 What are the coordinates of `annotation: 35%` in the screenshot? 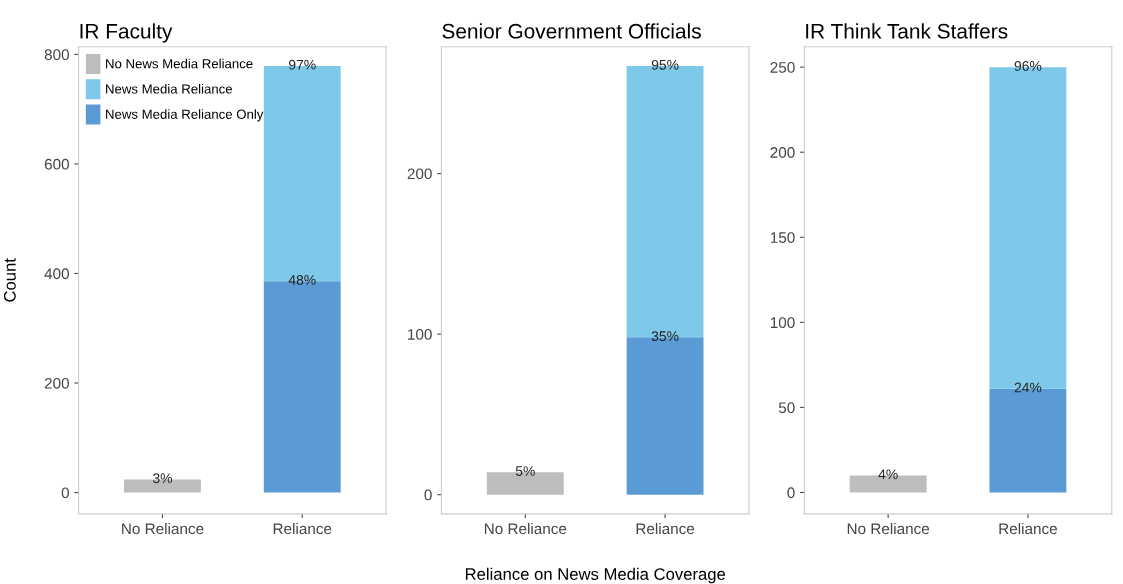 It's located at (665, 336).